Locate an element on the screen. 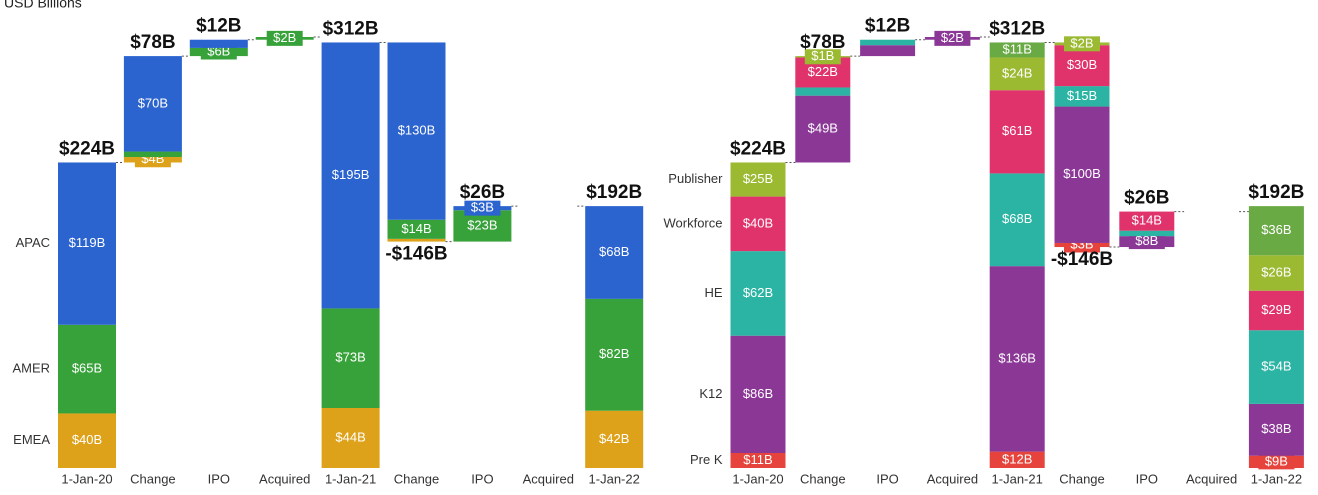  x-tick-label: 1-Jan-21 is located at coordinates (1017, 478).